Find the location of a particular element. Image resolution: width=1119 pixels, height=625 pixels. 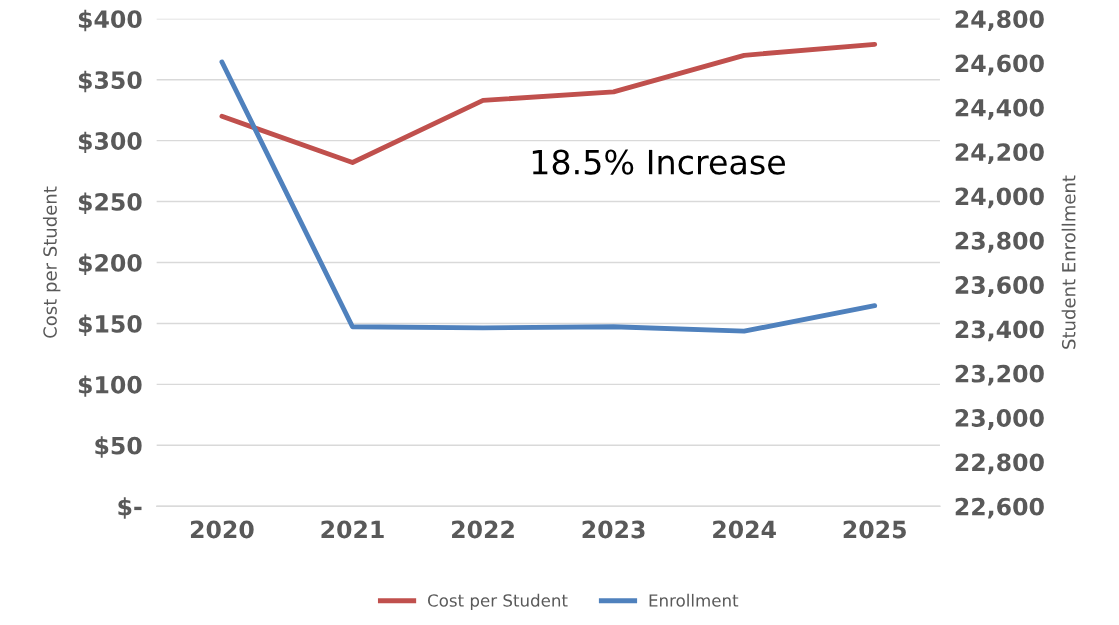

y2-tick-label: 24,400 is located at coordinates (999, 109).